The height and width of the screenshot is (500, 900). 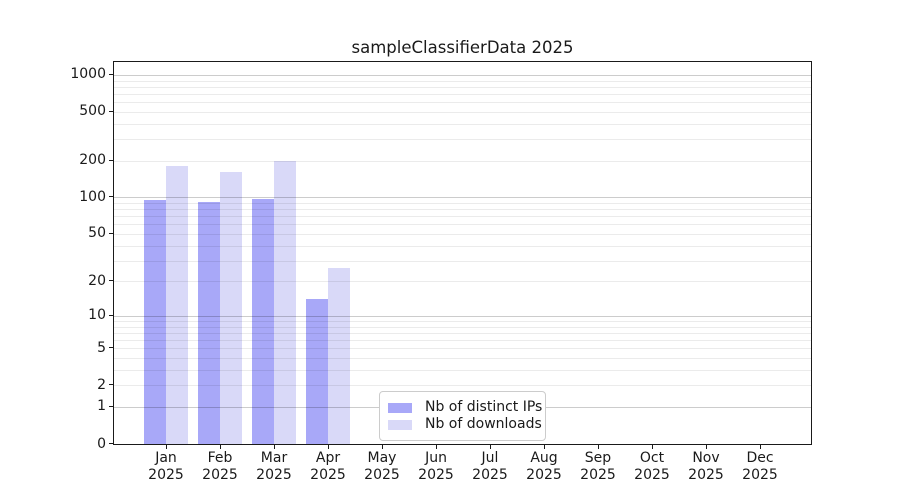 I want to click on x-tick-label-nov: Nov 2025, so click(x=706, y=467).